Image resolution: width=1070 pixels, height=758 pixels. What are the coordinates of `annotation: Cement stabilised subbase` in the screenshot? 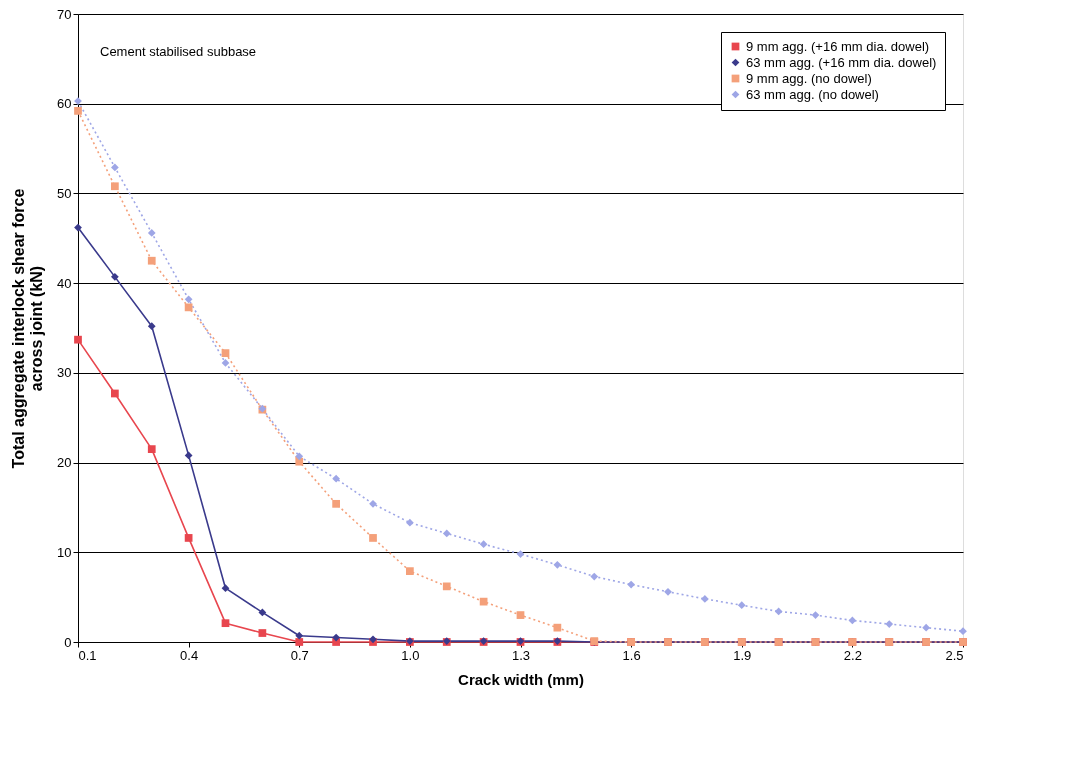 It's located at (178, 51).